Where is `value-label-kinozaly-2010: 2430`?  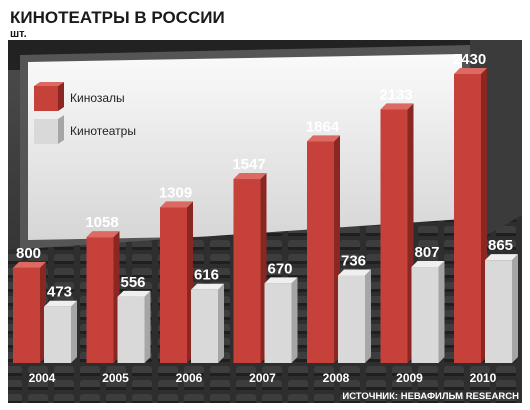 value-label-kinozaly-2010: 2430 is located at coordinates (469, 59).